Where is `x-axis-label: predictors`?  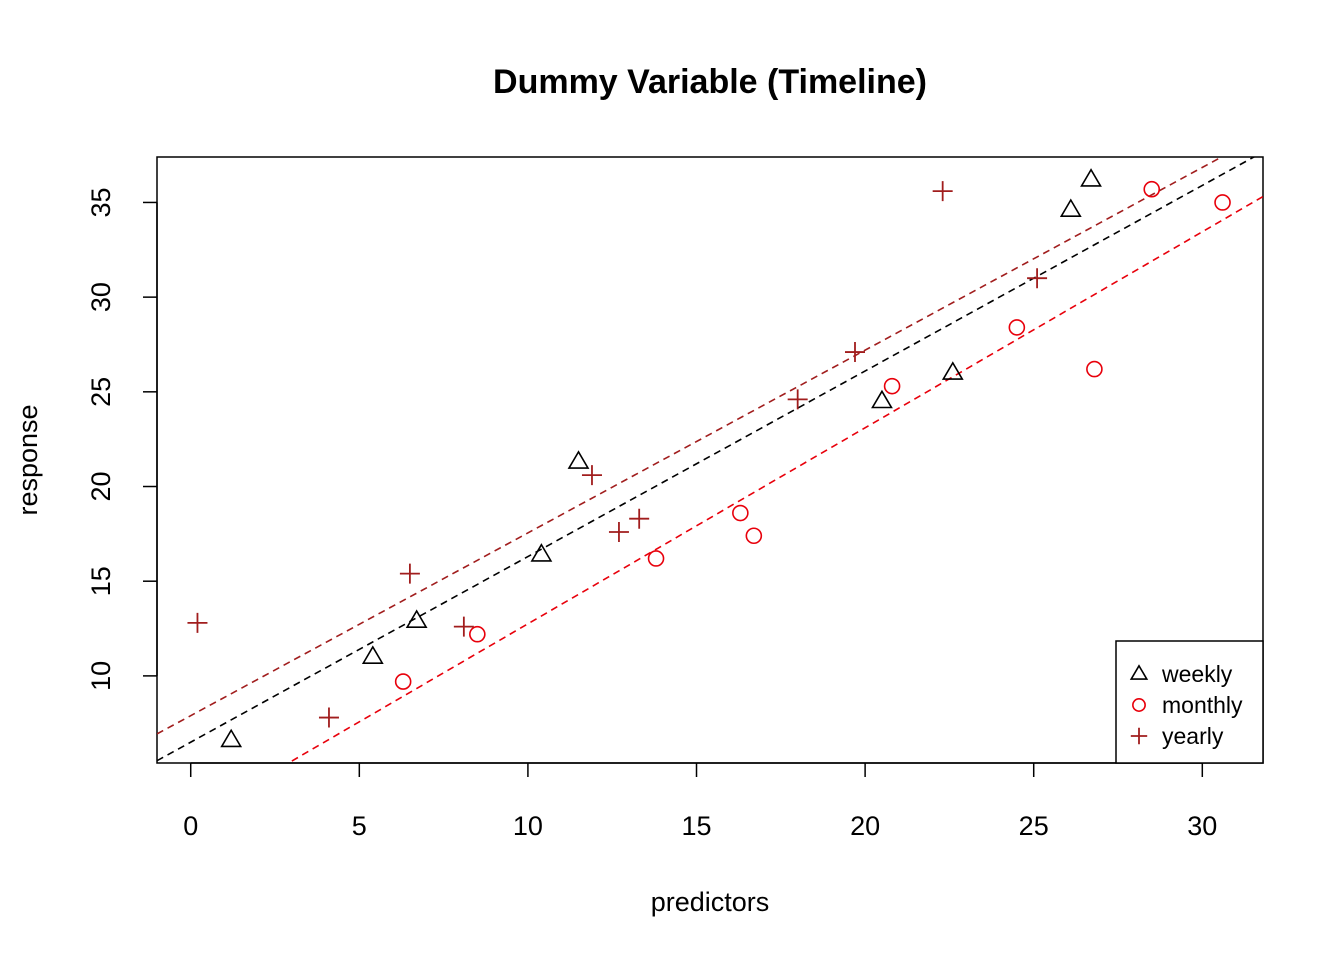
x-axis-label: predictors is located at coordinates (710, 902).